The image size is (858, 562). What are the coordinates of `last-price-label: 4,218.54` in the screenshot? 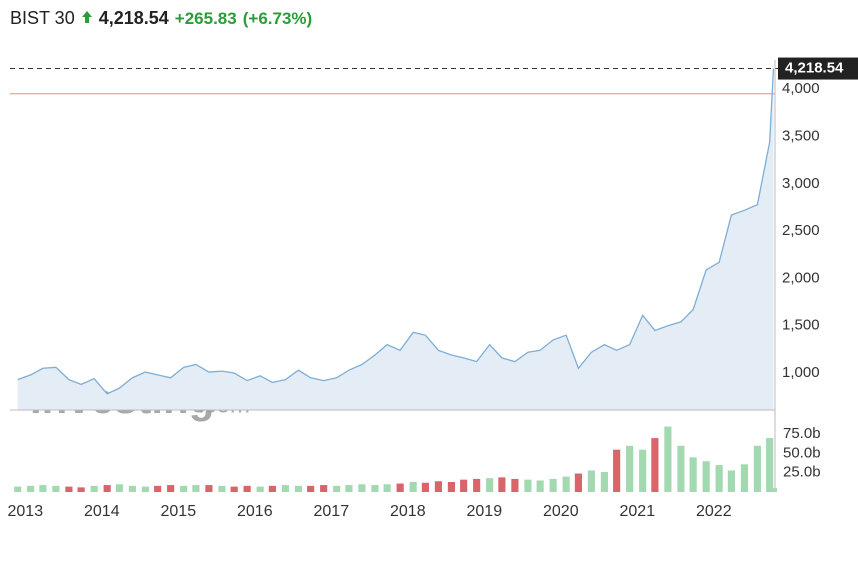 It's located at (814, 68).